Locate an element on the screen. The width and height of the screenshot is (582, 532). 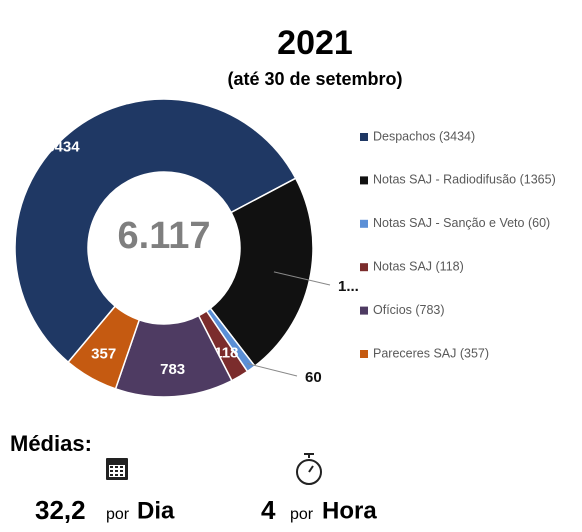
averages-title: Médias: is located at coordinates (51, 443).